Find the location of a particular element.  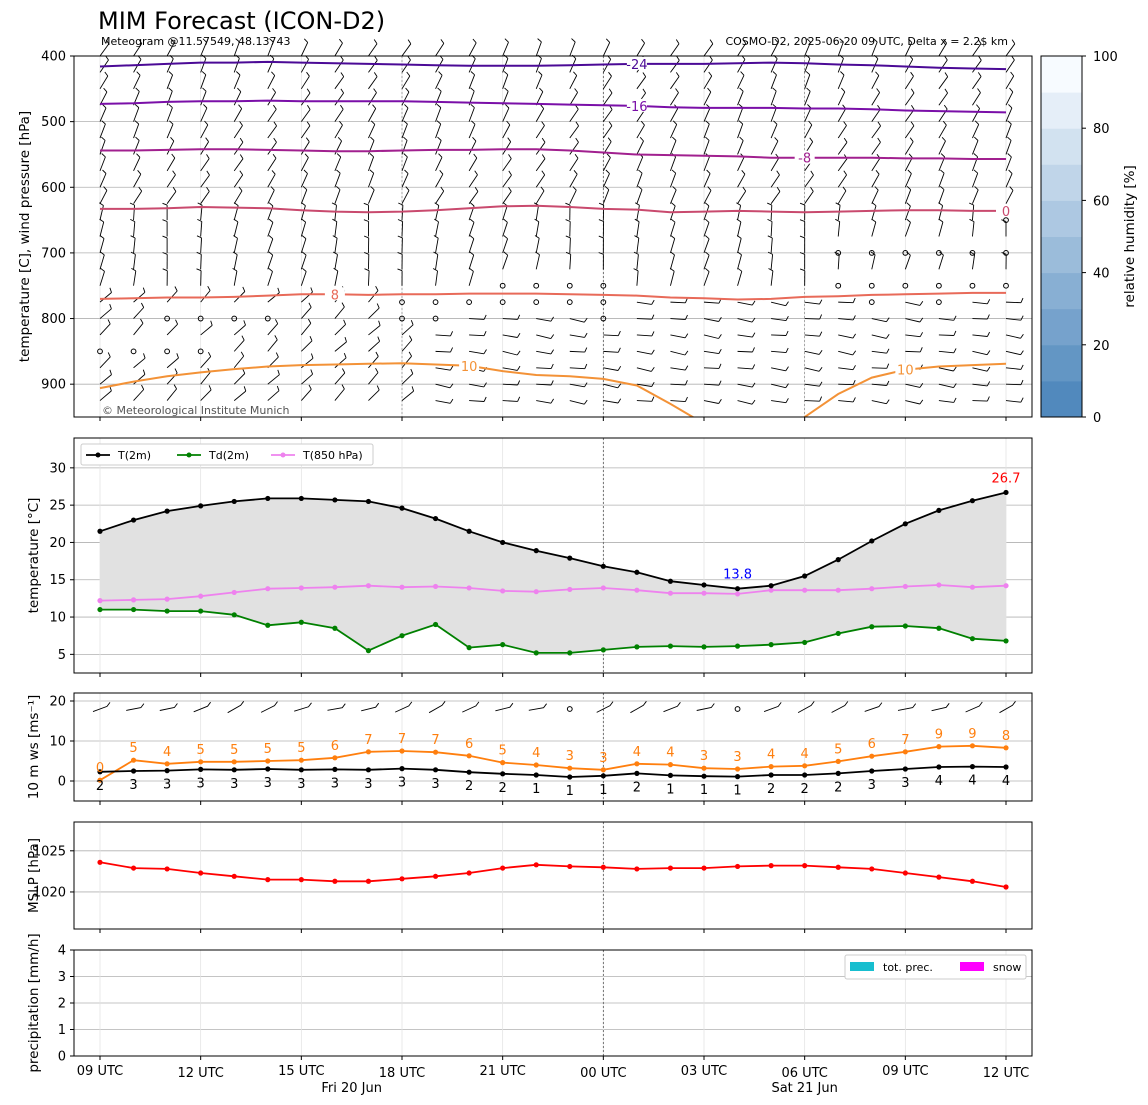

isotherm-line is located at coordinates (553, 389).